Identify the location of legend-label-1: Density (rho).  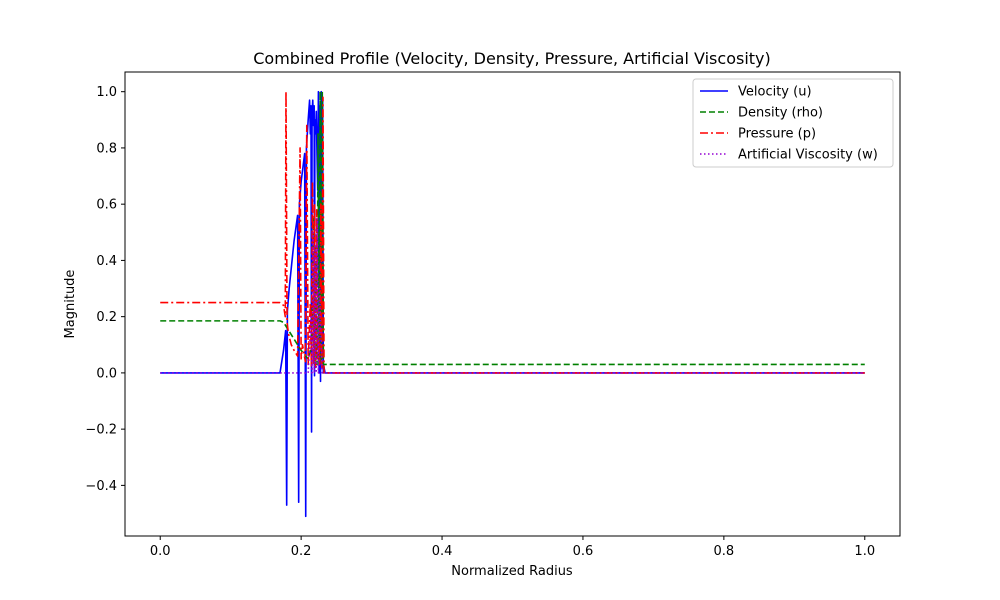
(780, 113).